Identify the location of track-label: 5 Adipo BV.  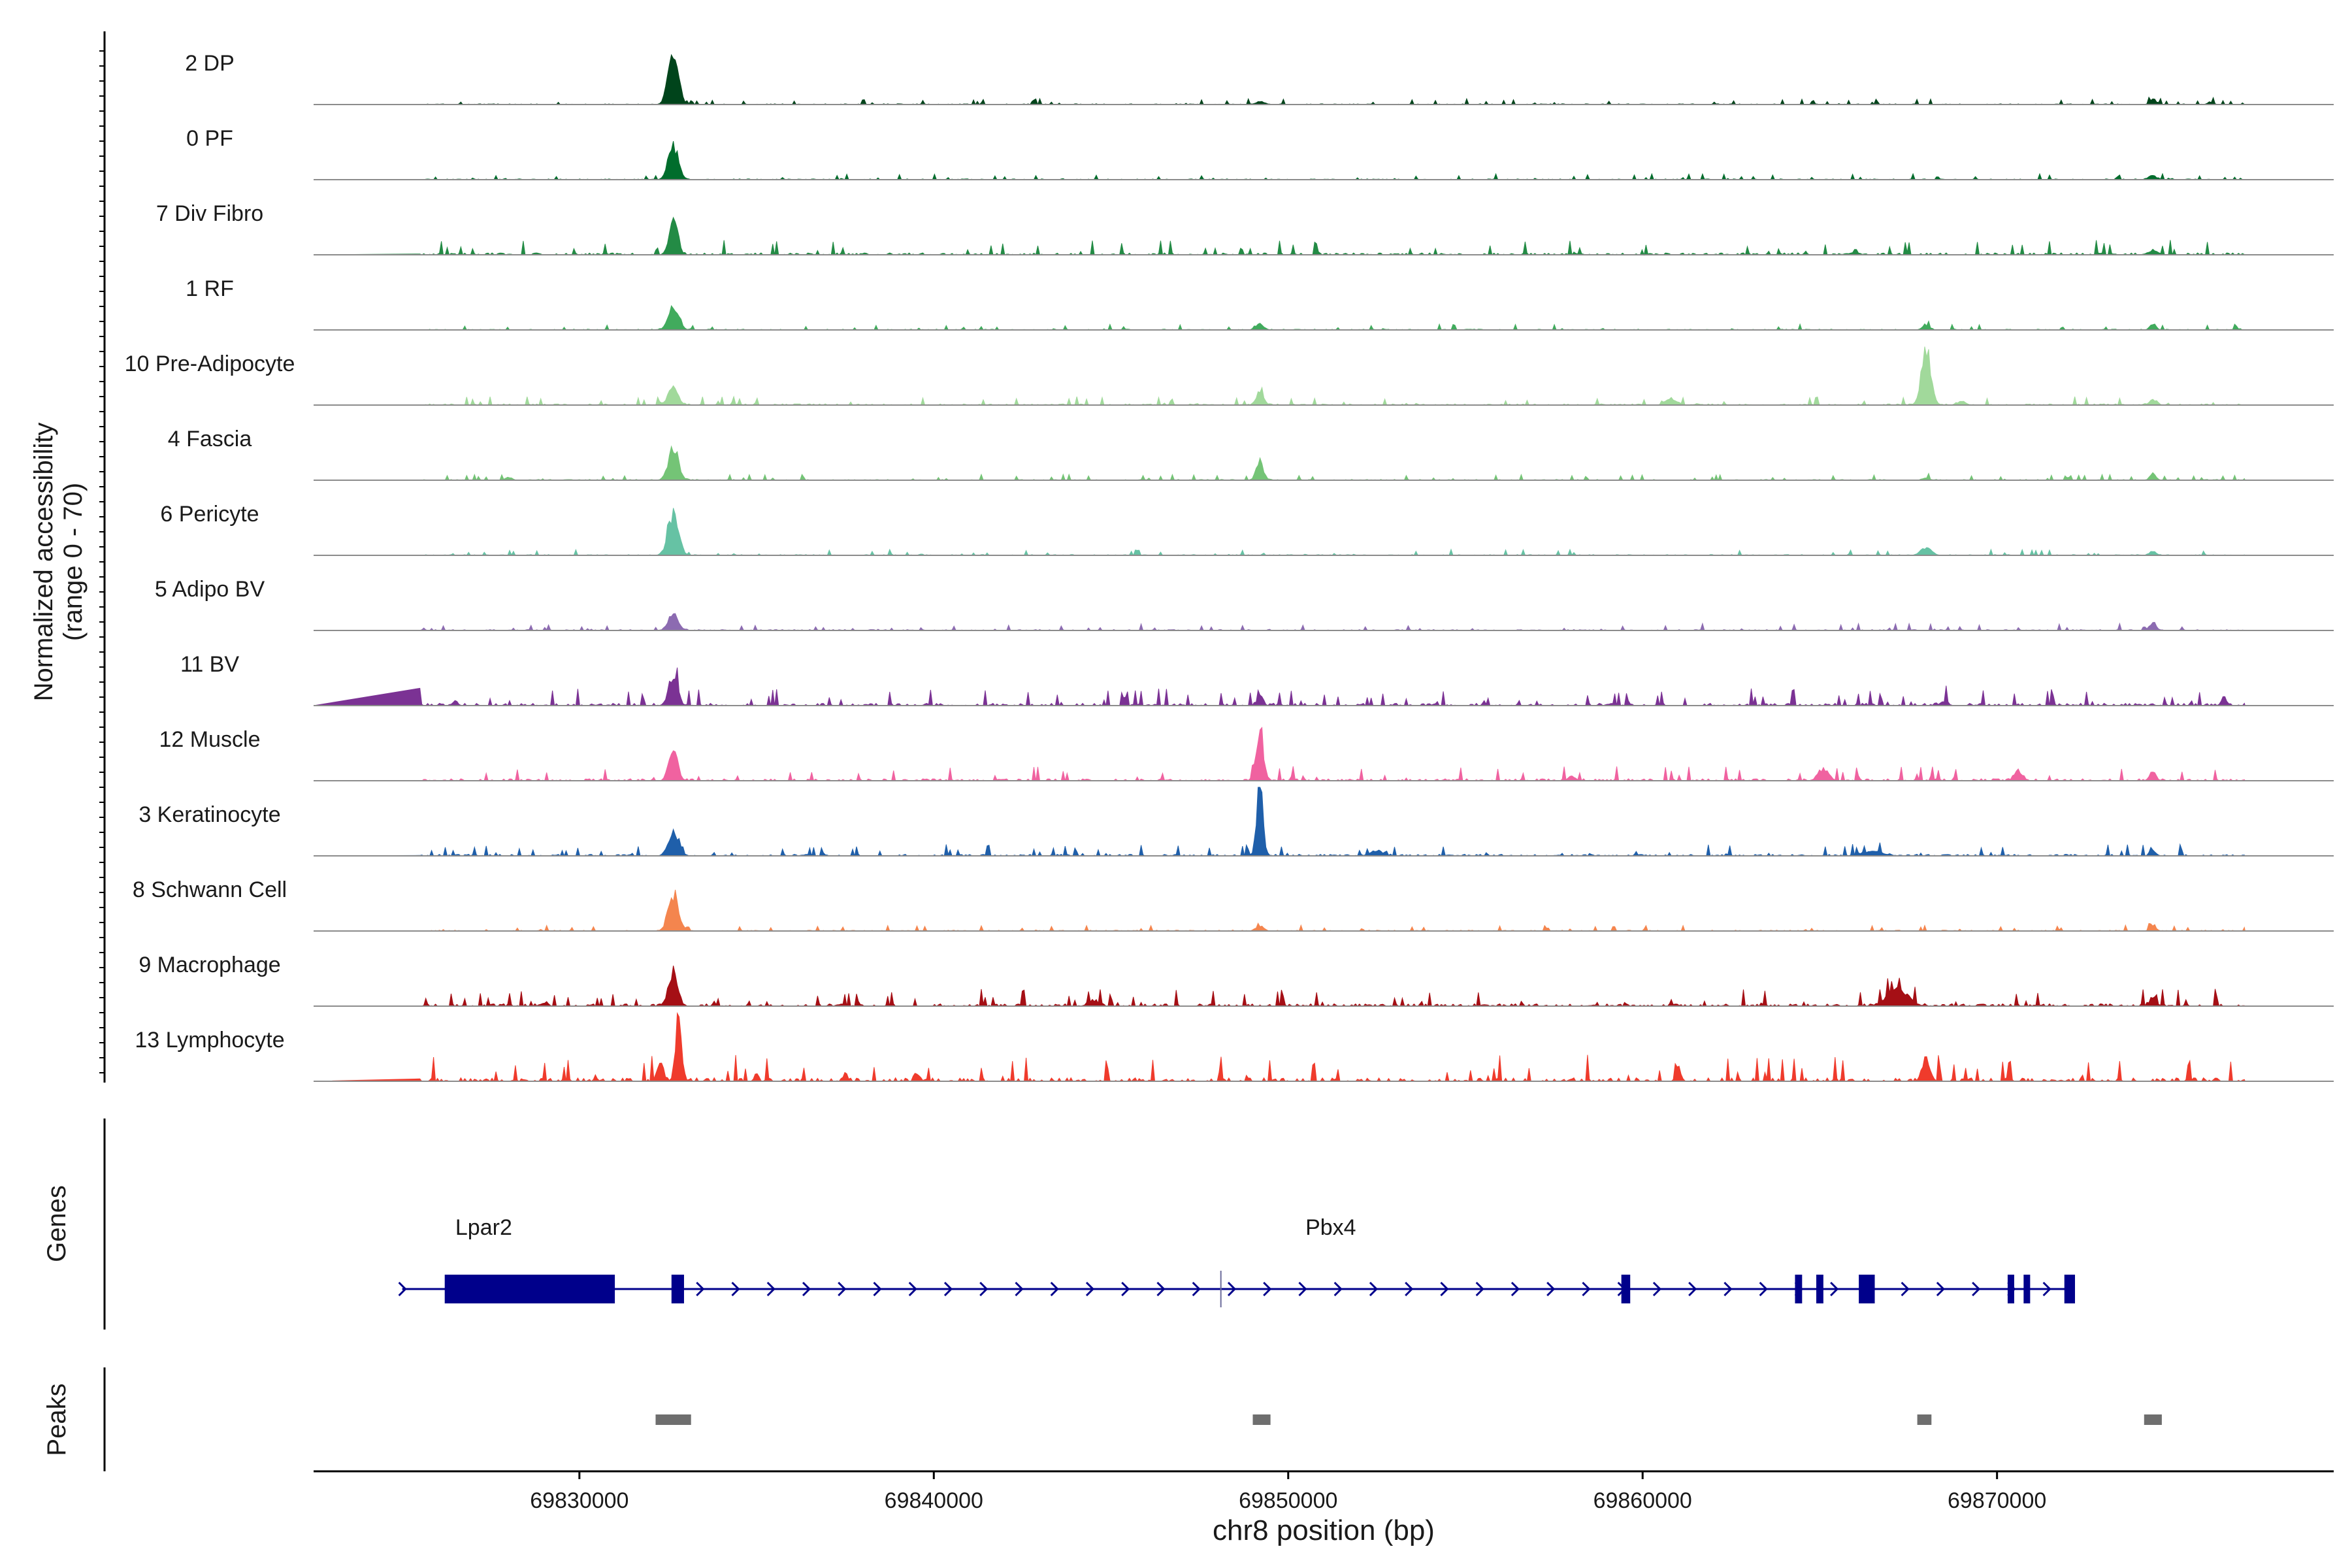
(210, 589).